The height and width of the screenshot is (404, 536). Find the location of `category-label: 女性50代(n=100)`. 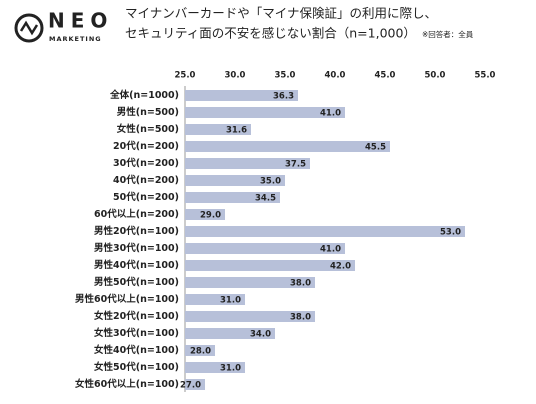

category-label: 女性50代(n=100) is located at coordinates (136, 367).